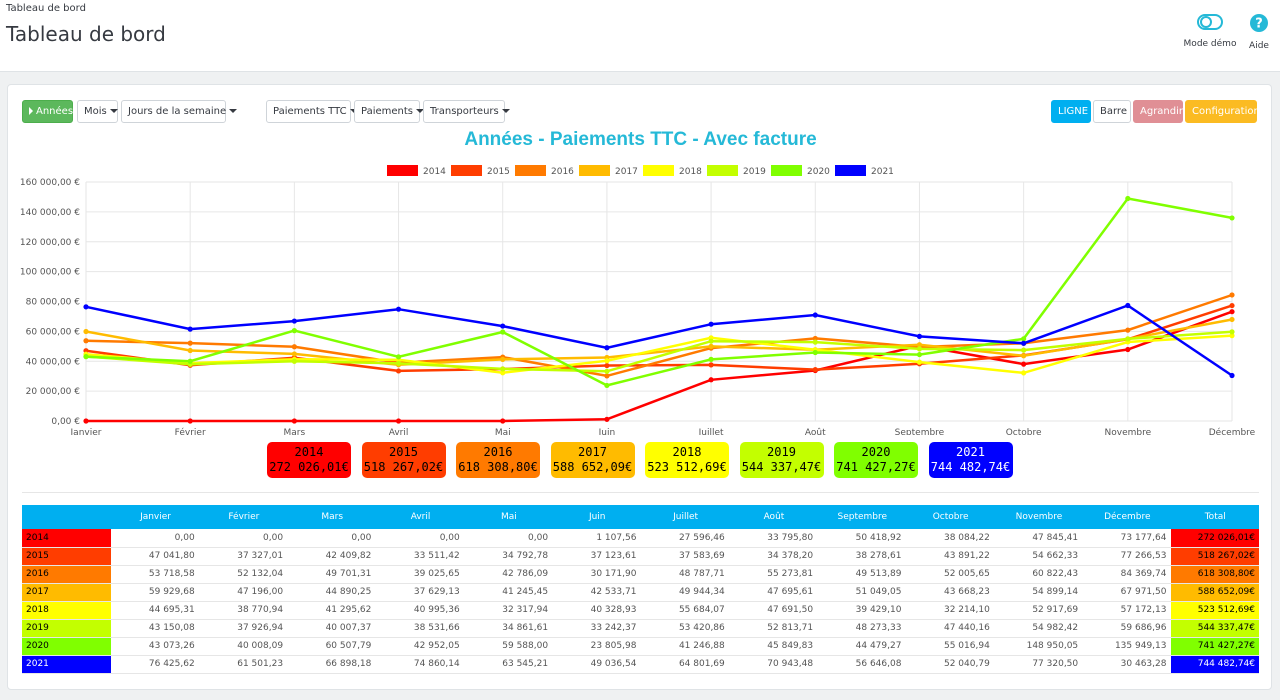  I want to click on x-tick-label: Novembre, so click(1128, 431).